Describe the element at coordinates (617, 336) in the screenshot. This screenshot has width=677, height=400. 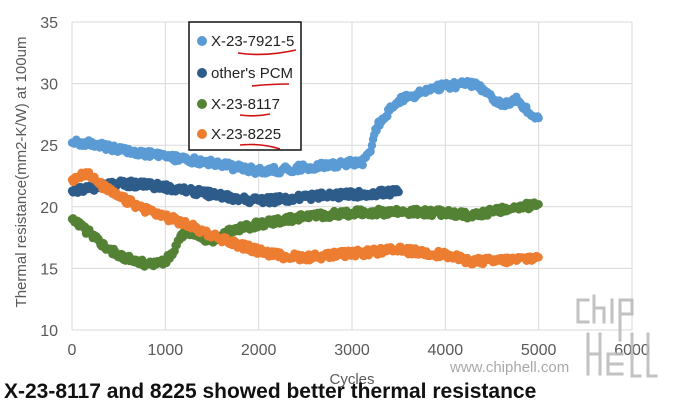
I see `chiphell-logo` at that location.